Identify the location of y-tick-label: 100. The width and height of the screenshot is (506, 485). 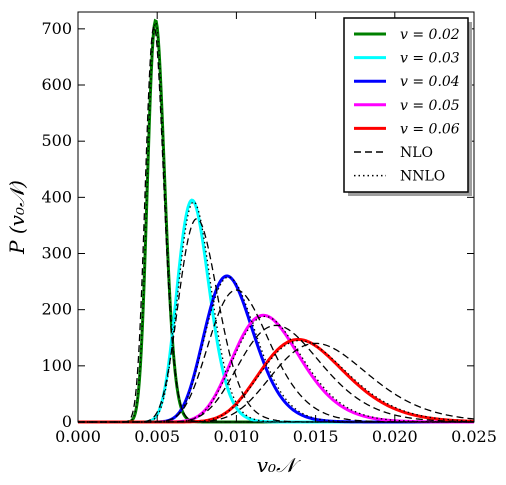
(56, 365).